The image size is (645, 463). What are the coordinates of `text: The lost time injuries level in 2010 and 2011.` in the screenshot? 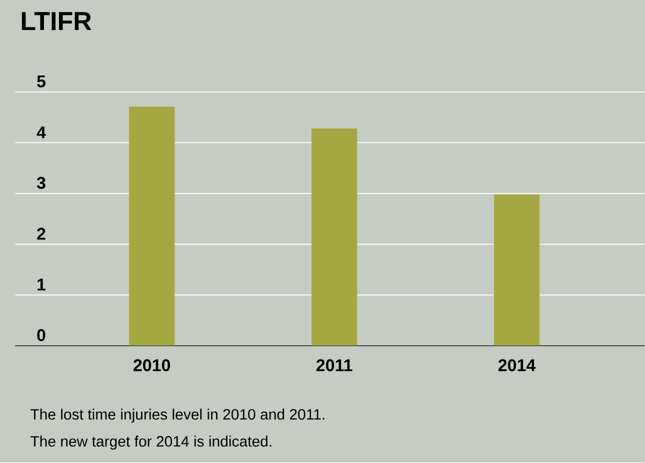 It's located at (177, 415).